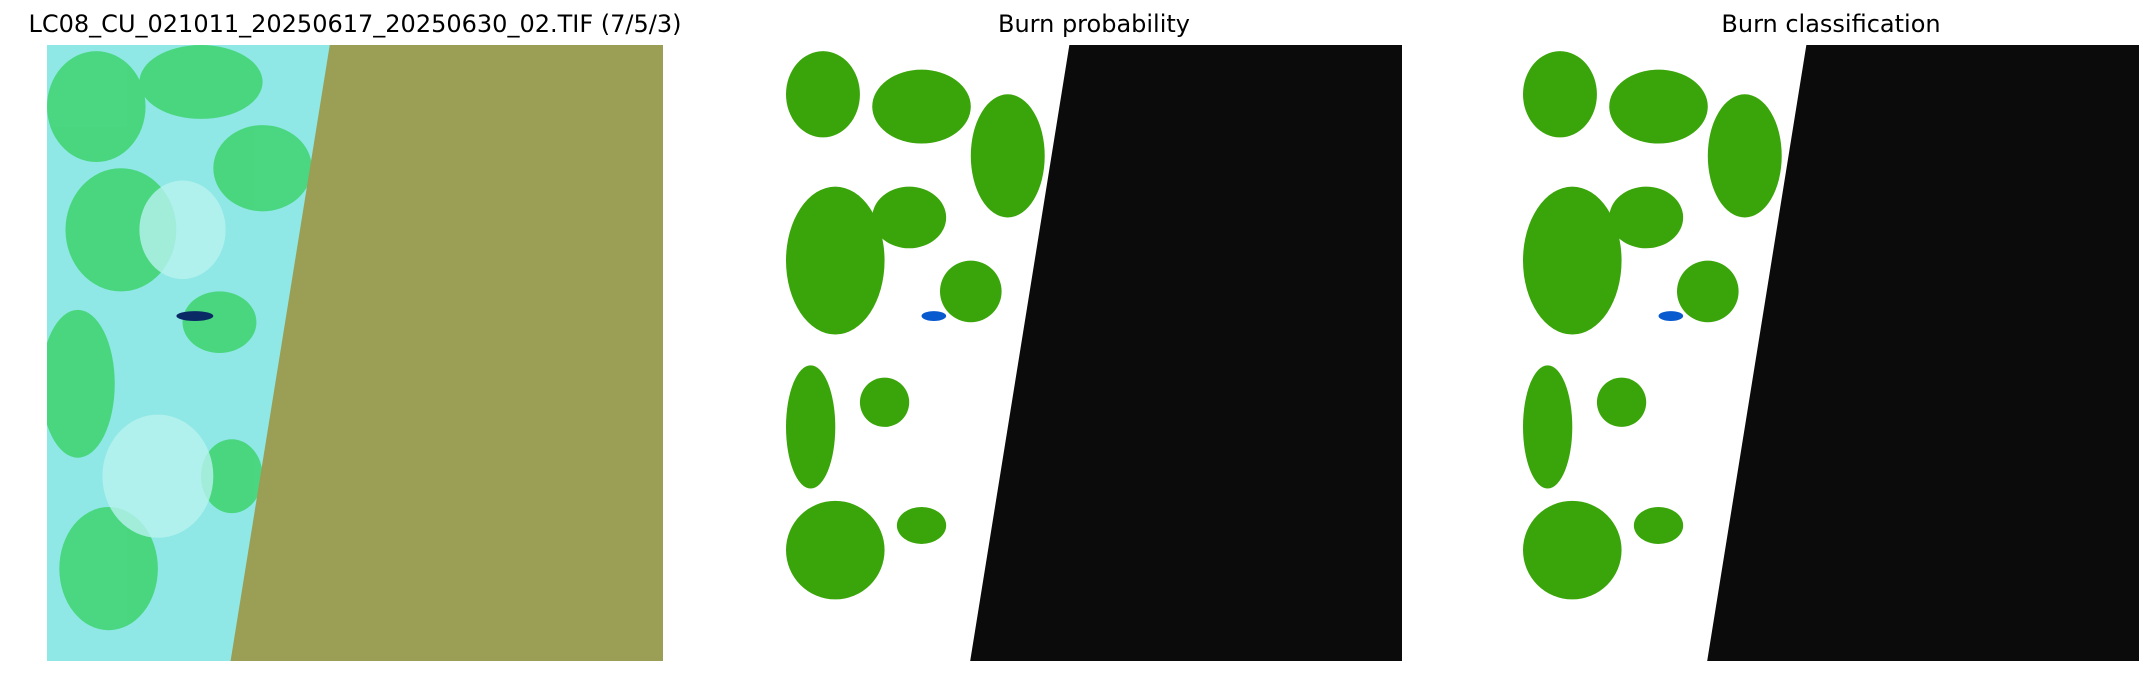  What do you see at coordinates (1093, 24) in the screenshot?
I see `panel-title: Burn probability` at bounding box center [1093, 24].